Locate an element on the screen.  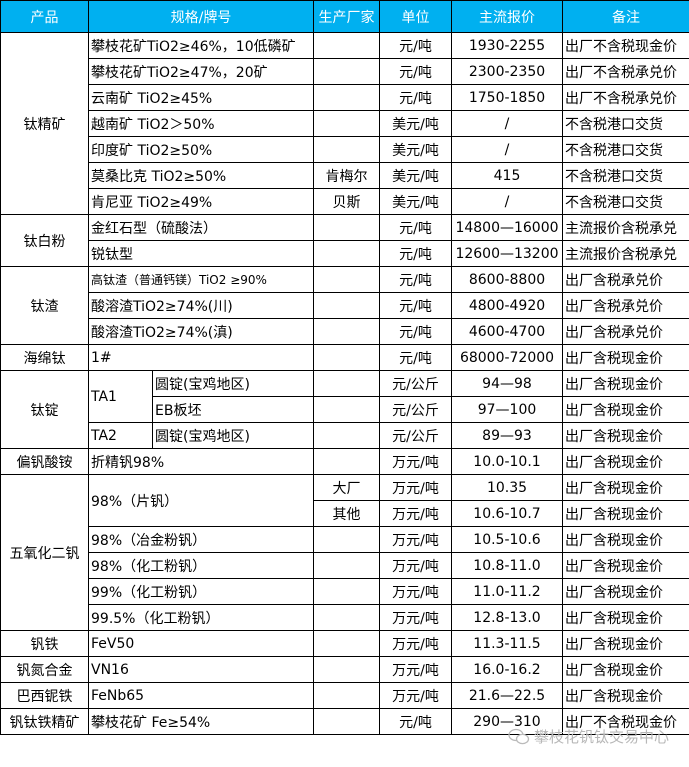
header-spec: 规格/牌号 is located at coordinates (201, 16).